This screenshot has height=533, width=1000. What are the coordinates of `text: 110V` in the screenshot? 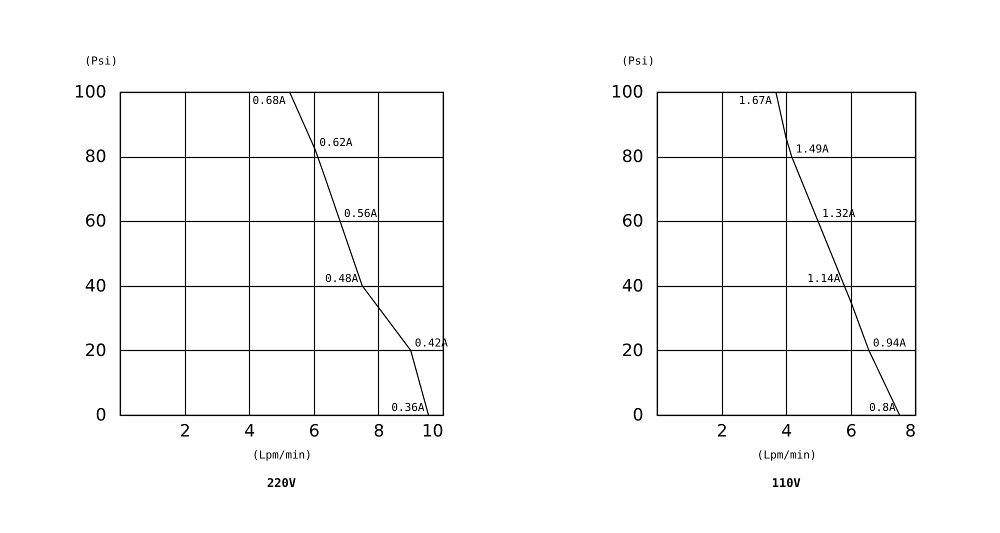 It's located at (786, 483).